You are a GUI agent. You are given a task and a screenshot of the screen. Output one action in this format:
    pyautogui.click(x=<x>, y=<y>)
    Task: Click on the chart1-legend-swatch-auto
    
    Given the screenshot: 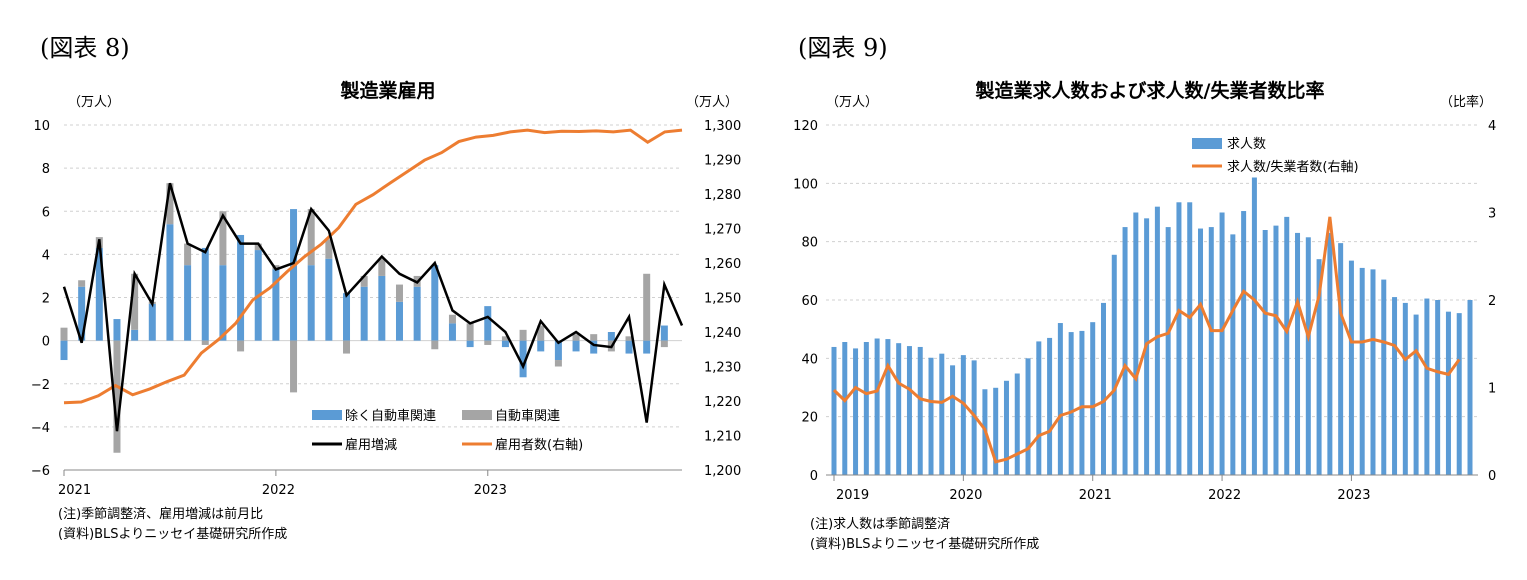 What is the action you would take?
    pyautogui.click(x=477, y=415)
    